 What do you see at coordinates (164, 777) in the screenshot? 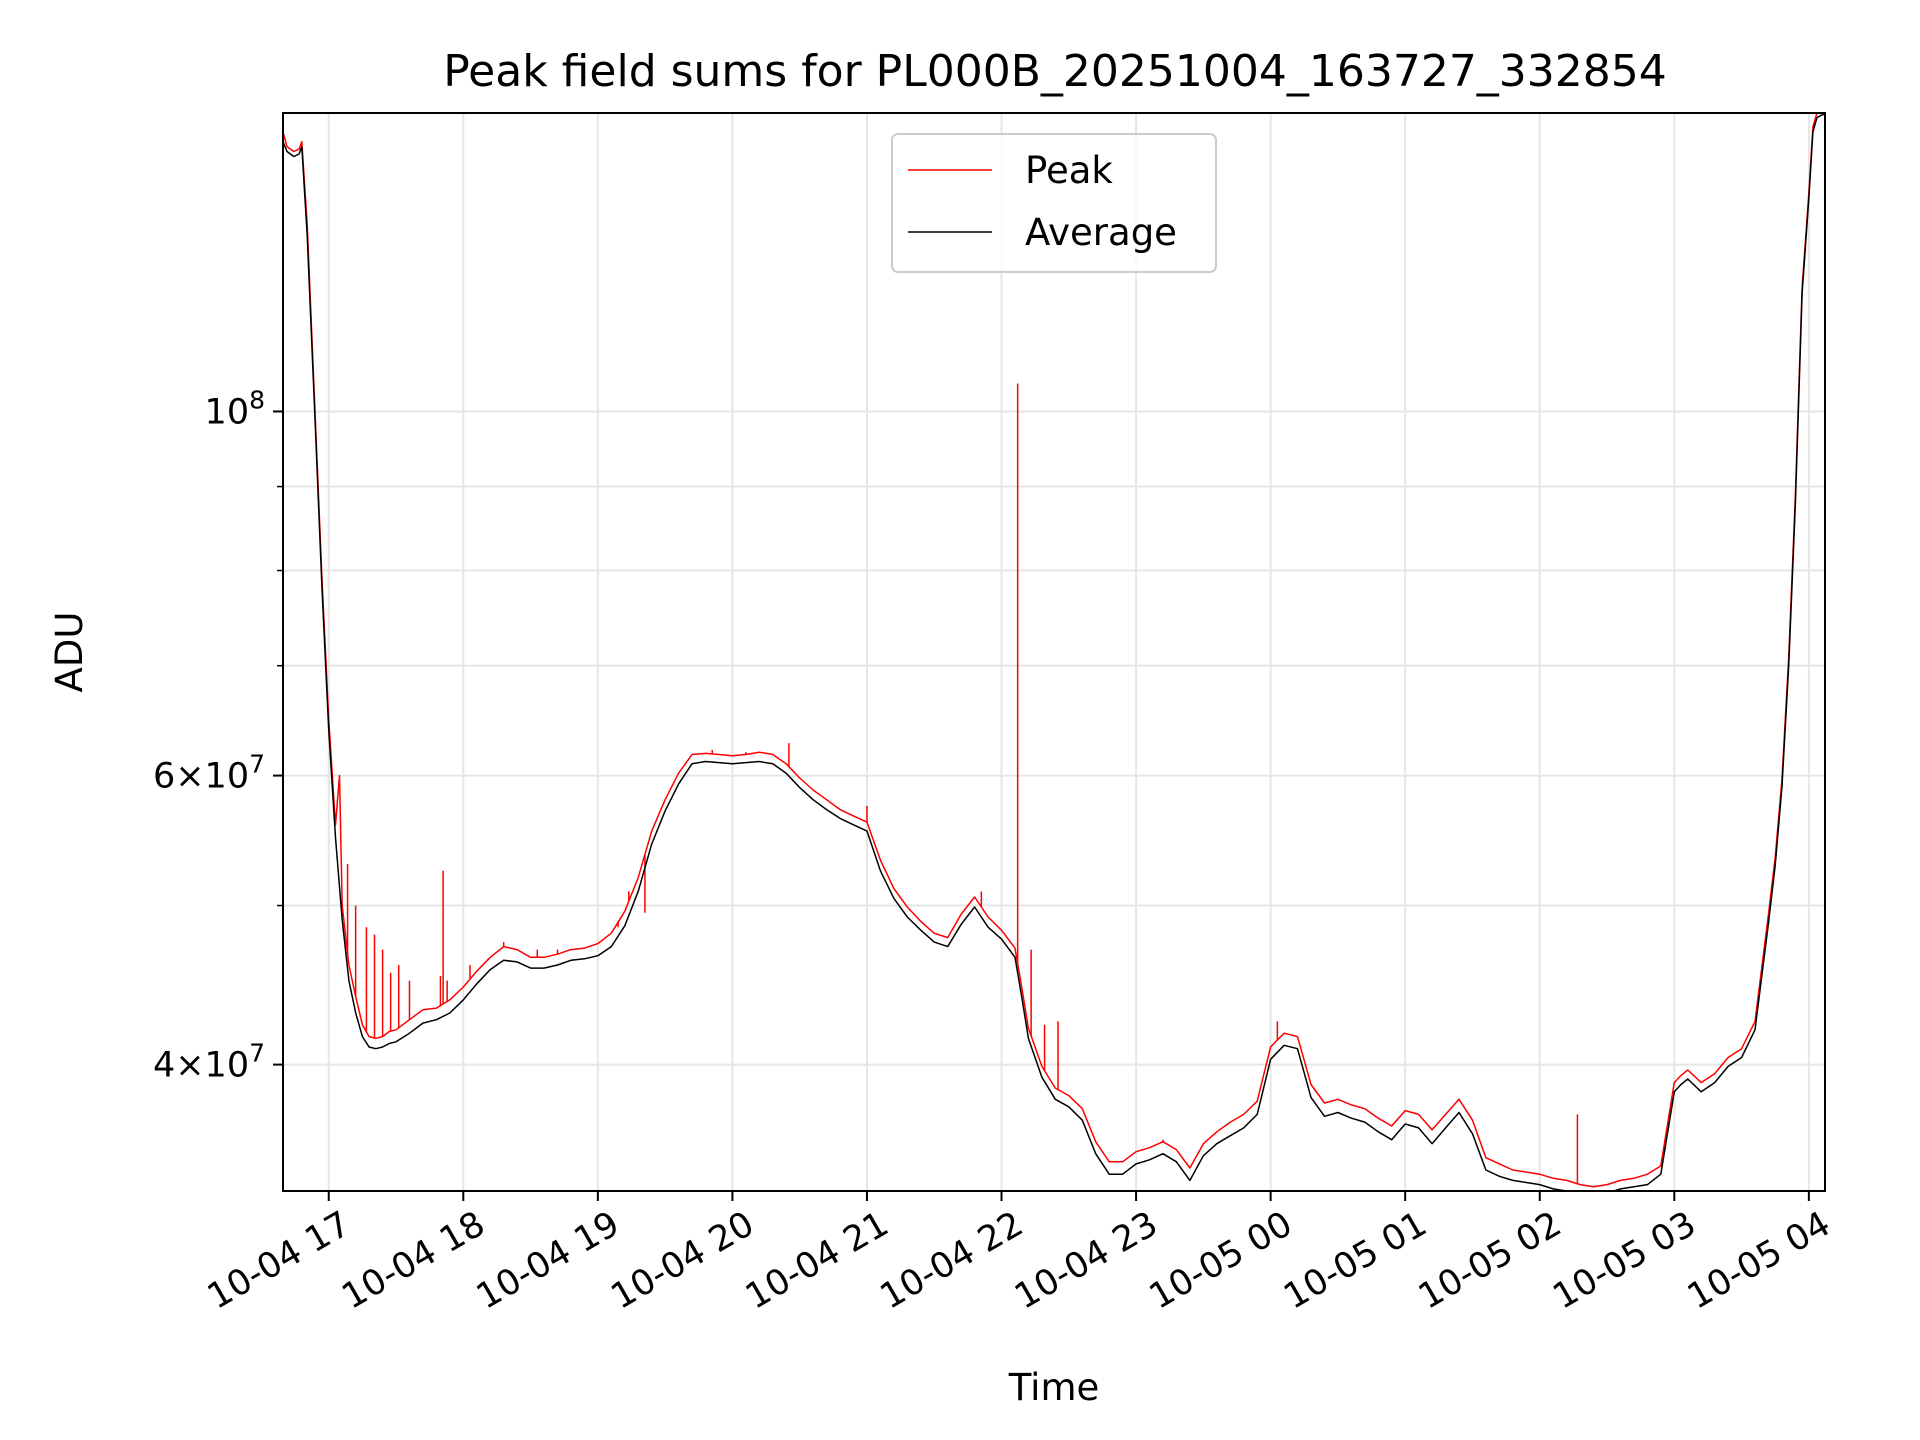
I see `y-tick-mantissa: 6` at bounding box center [164, 777].